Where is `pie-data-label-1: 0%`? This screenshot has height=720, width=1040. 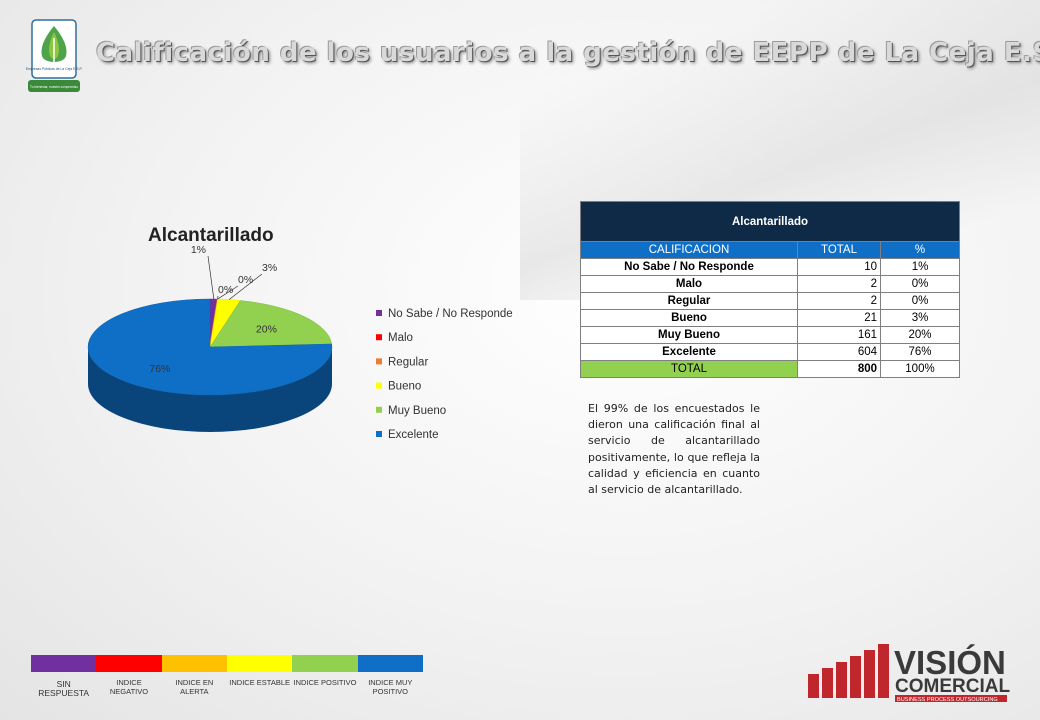 pie-data-label-1: 0% is located at coordinates (225, 290).